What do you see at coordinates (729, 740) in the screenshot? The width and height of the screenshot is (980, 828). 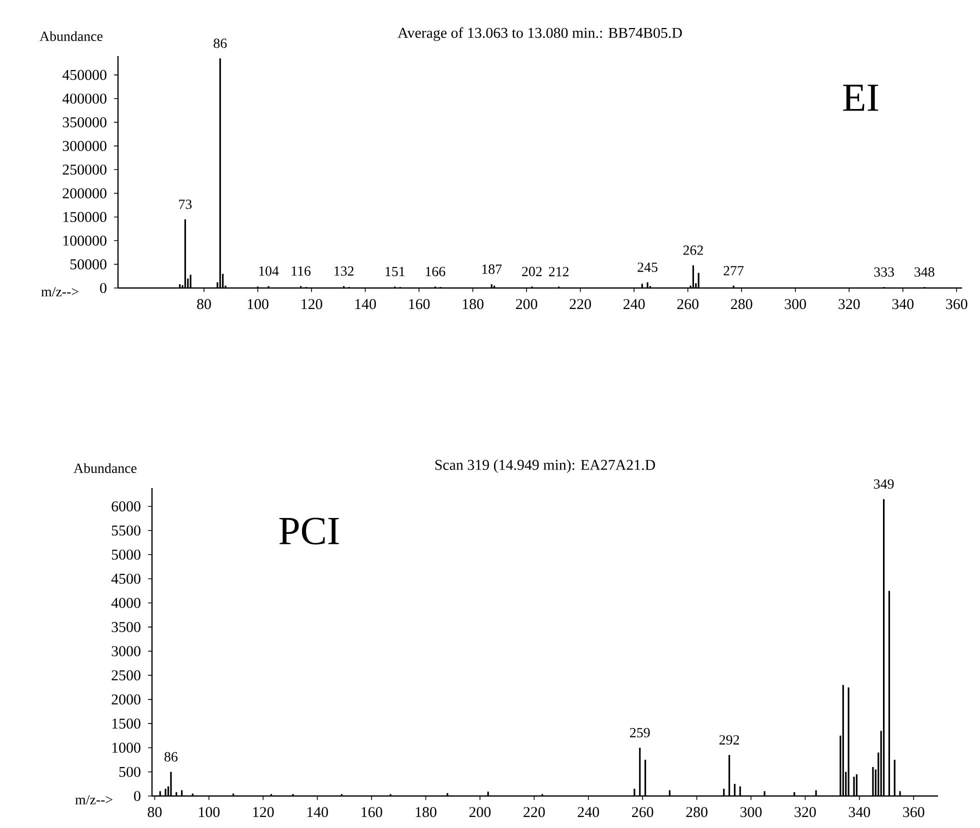 I see `annotation: 292` at bounding box center [729, 740].